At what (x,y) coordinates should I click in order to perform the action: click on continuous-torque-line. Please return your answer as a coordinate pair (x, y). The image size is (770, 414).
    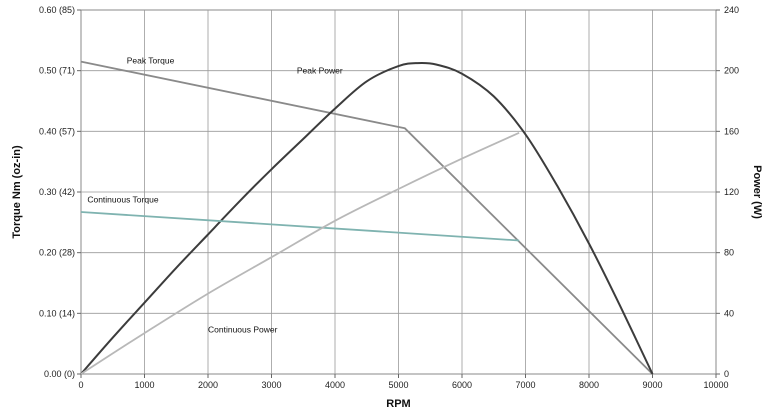
    Looking at the image, I should click on (300, 226).